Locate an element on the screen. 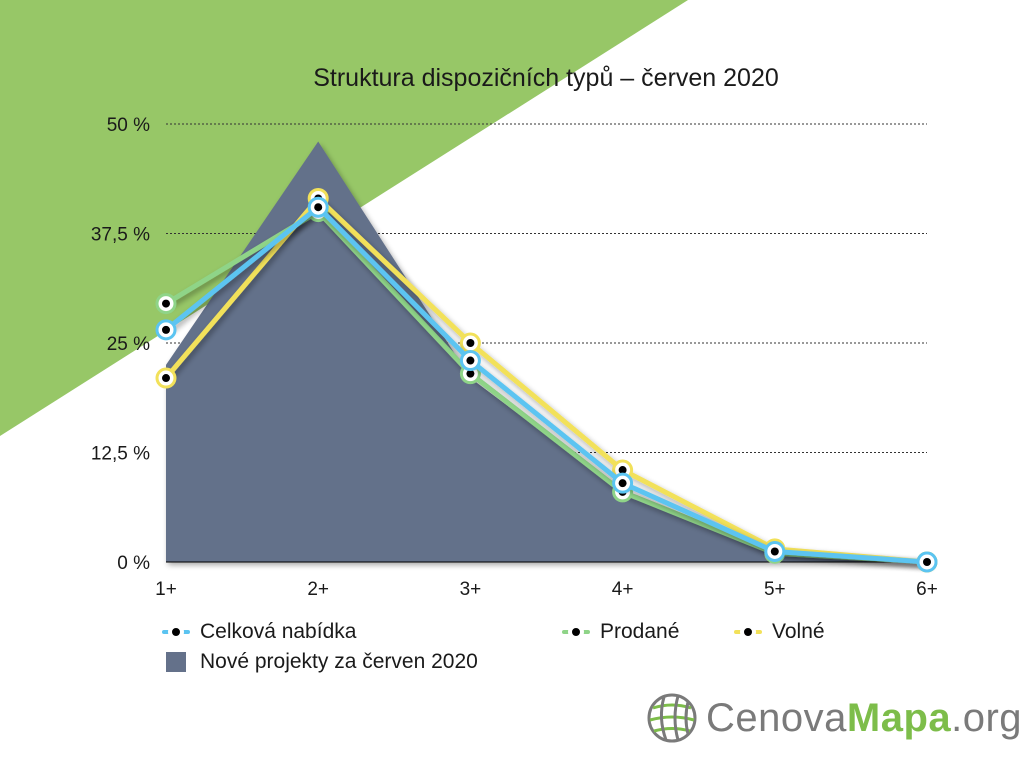 Image resolution: width=1024 pixels, height=768 pixels. legend-marker-sold is located at coordinates (576, 632).